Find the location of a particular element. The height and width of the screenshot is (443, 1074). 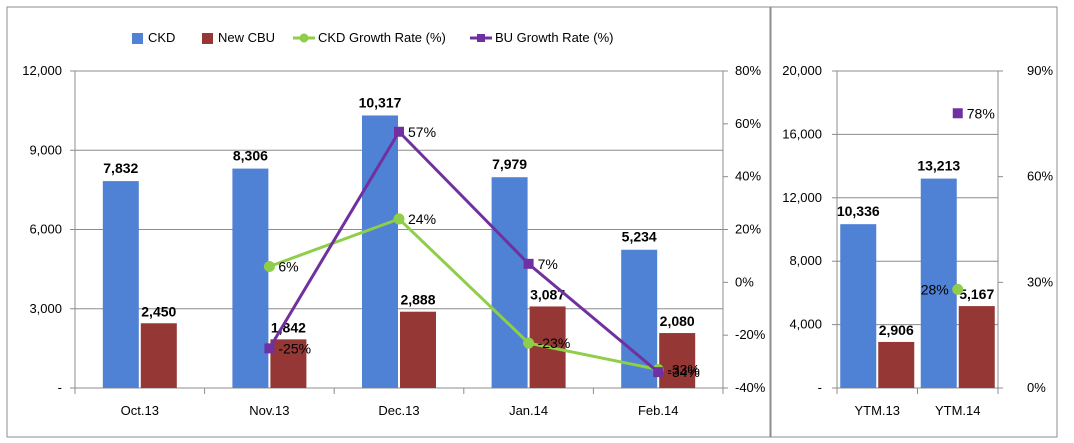

x-tick-label: Nov.13 is located at coordinates (269, 410).